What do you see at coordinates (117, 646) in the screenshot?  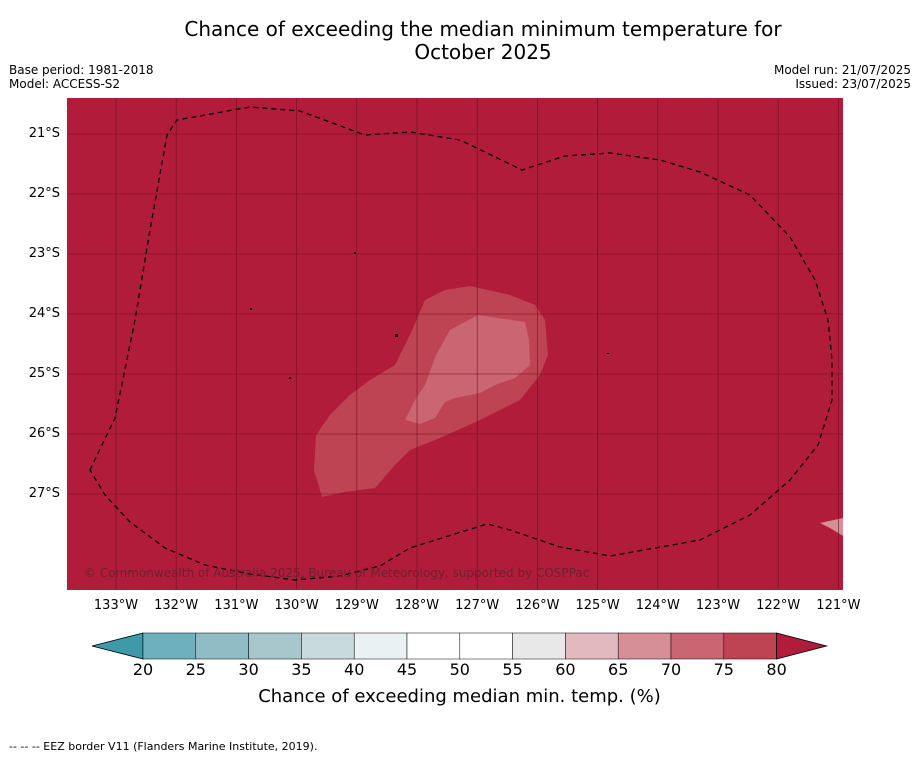 I see `colorbar-low-arrow` at bounding box center [117, 646].